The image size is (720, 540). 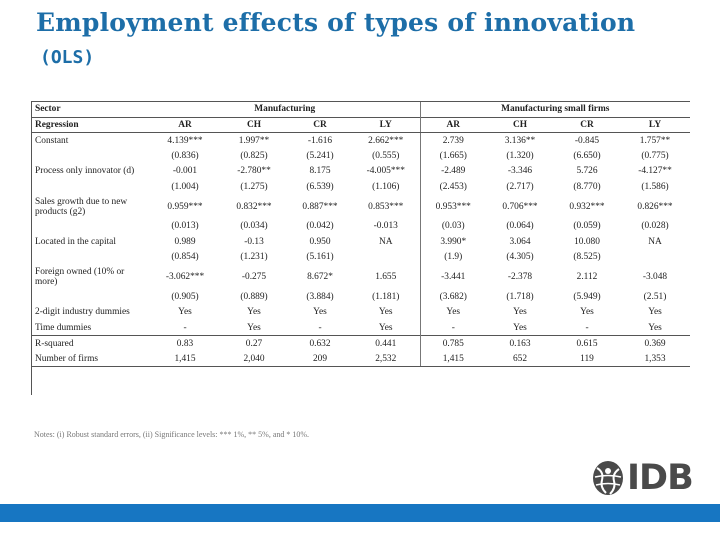 I want to click on table-cell: (0.034), so click(x=254, y=226).